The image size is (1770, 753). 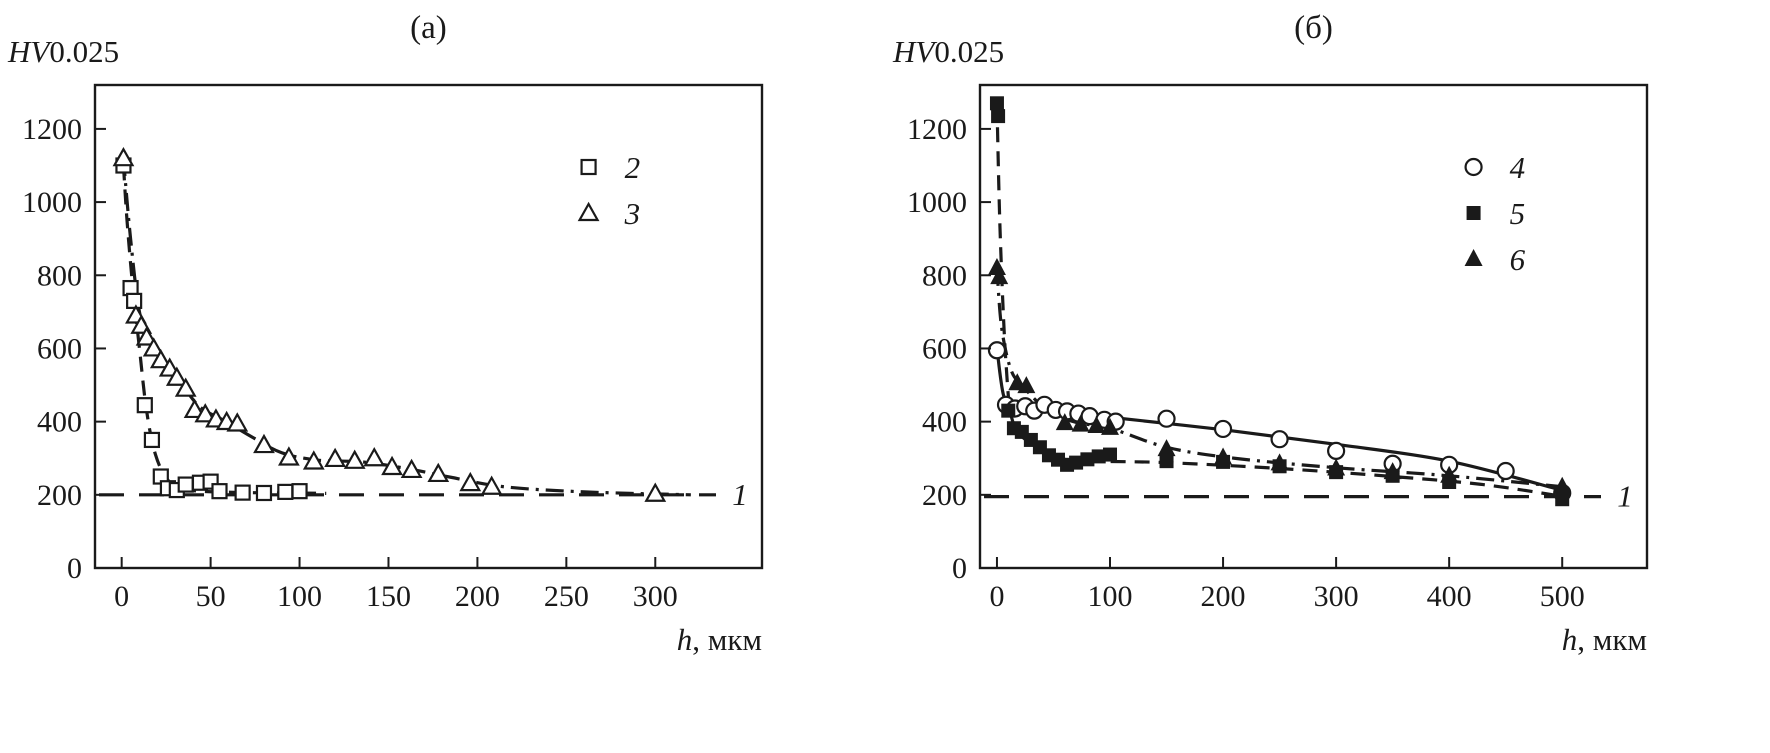 I want to click on series-6-markers, so click(x=1279, y=375).